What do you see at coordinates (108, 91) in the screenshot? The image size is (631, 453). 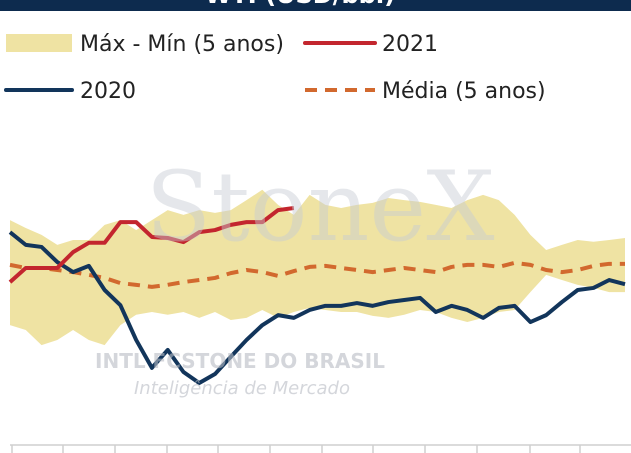 I see `legend-label: 2020` at bounding box center [108, 91].